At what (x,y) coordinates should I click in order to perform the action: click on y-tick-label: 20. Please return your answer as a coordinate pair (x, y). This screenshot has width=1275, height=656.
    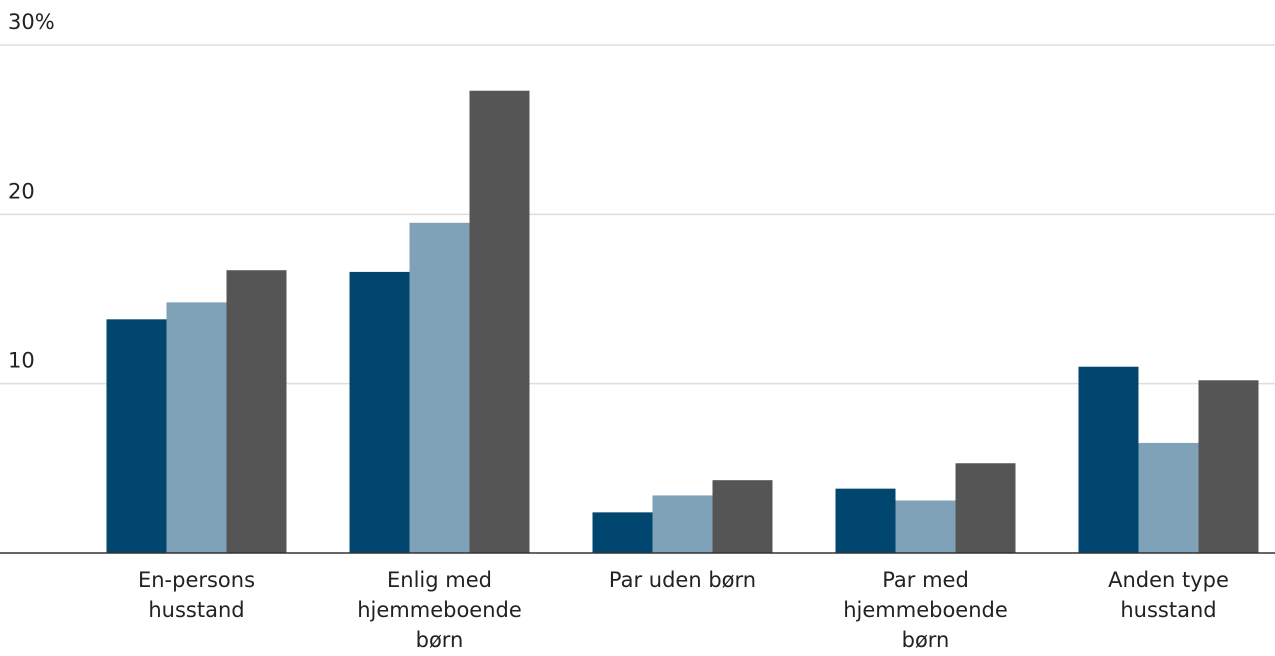
    Looking at the image, I should click on (21, 191).